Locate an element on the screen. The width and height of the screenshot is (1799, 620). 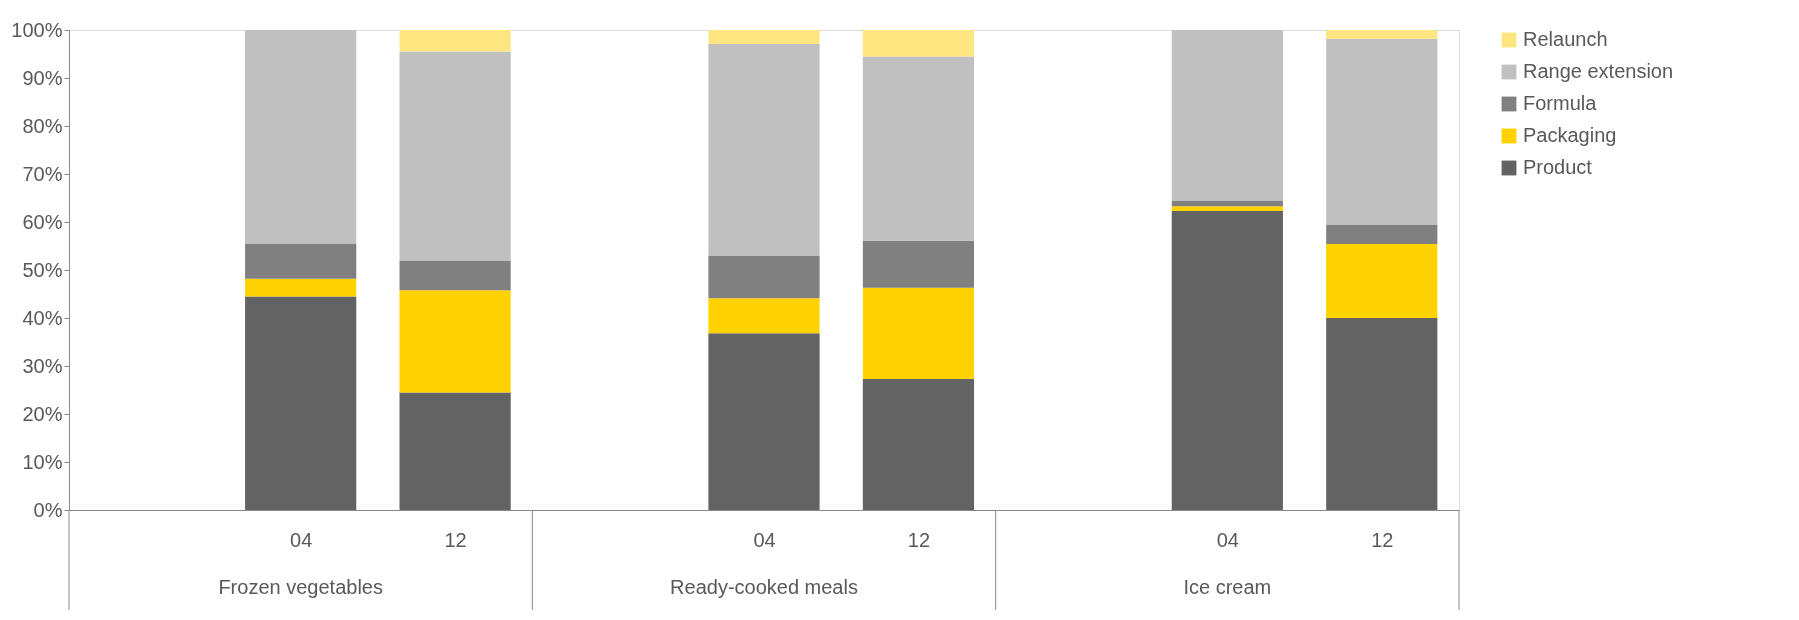
text: Ice cream is located at coordinates (1227, 587).